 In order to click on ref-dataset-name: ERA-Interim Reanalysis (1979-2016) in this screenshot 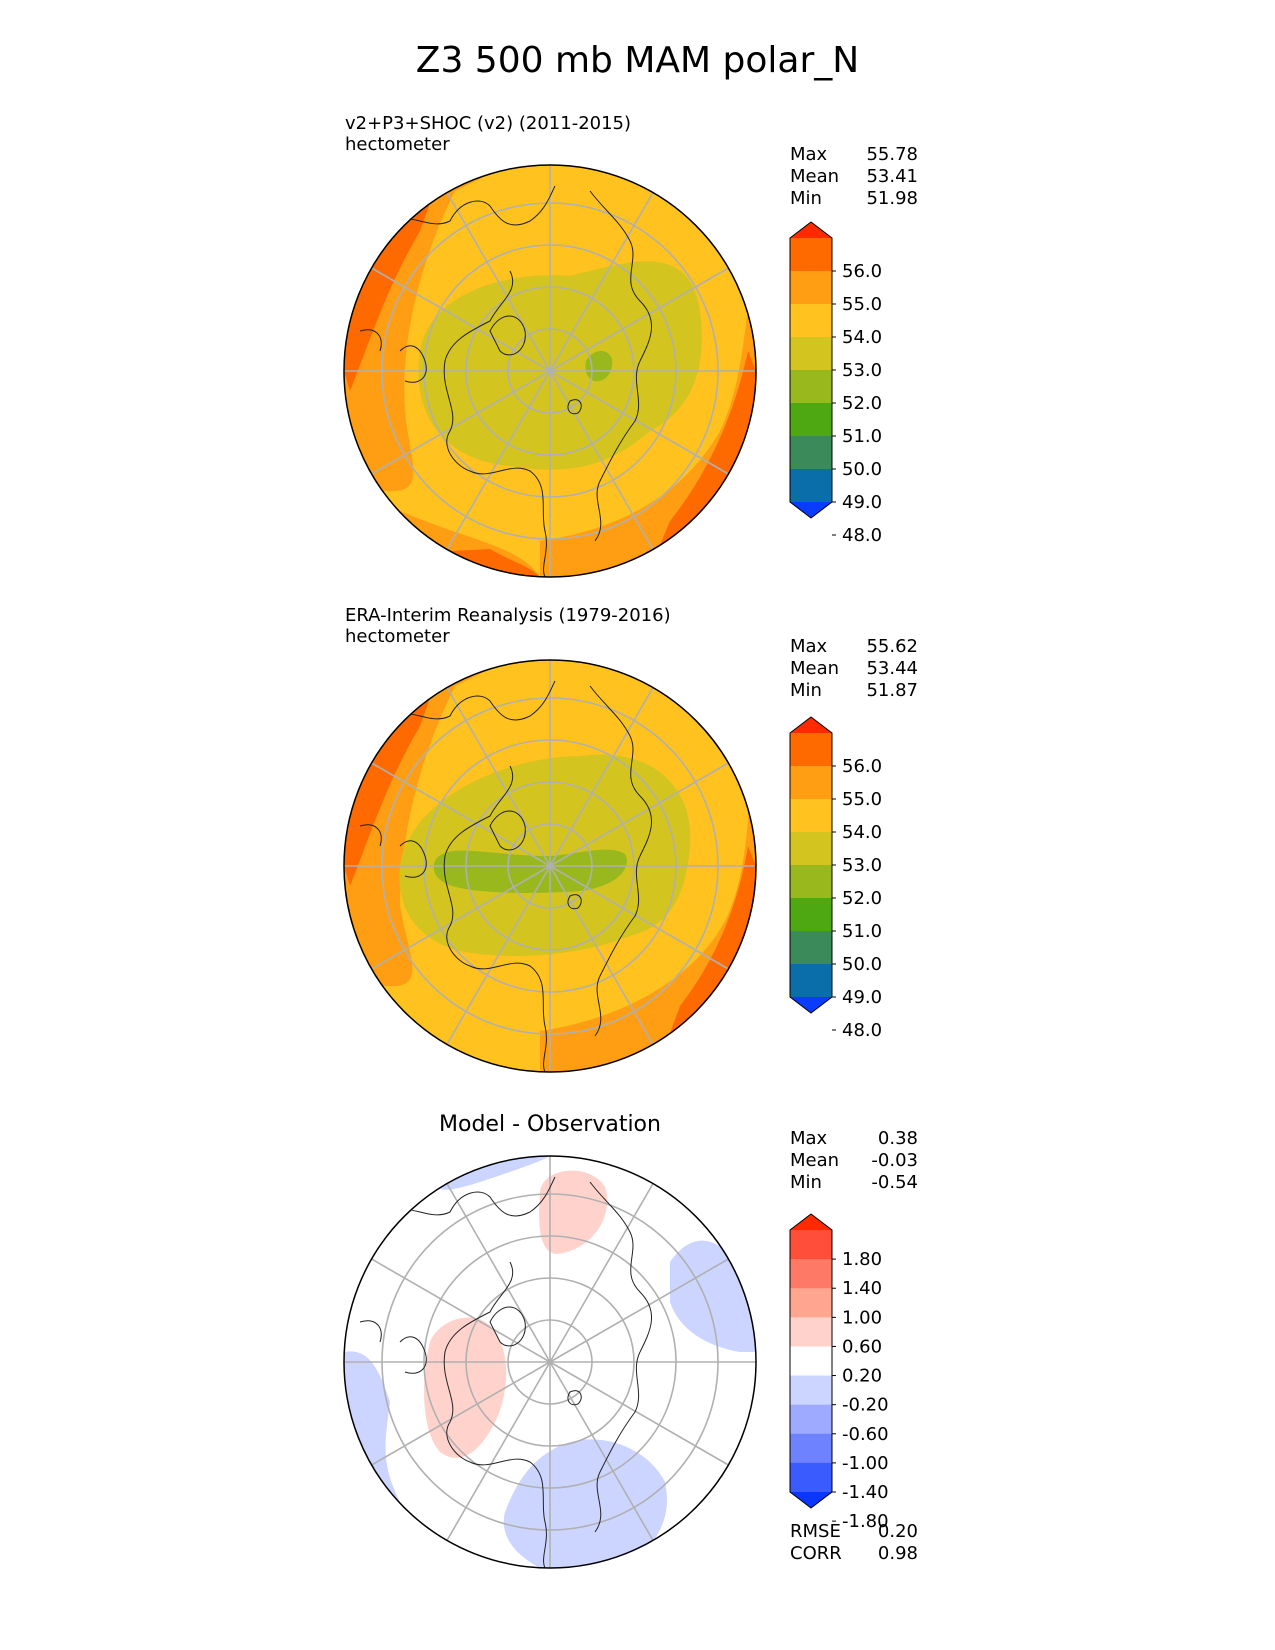, I will do `click(508, 615)`.